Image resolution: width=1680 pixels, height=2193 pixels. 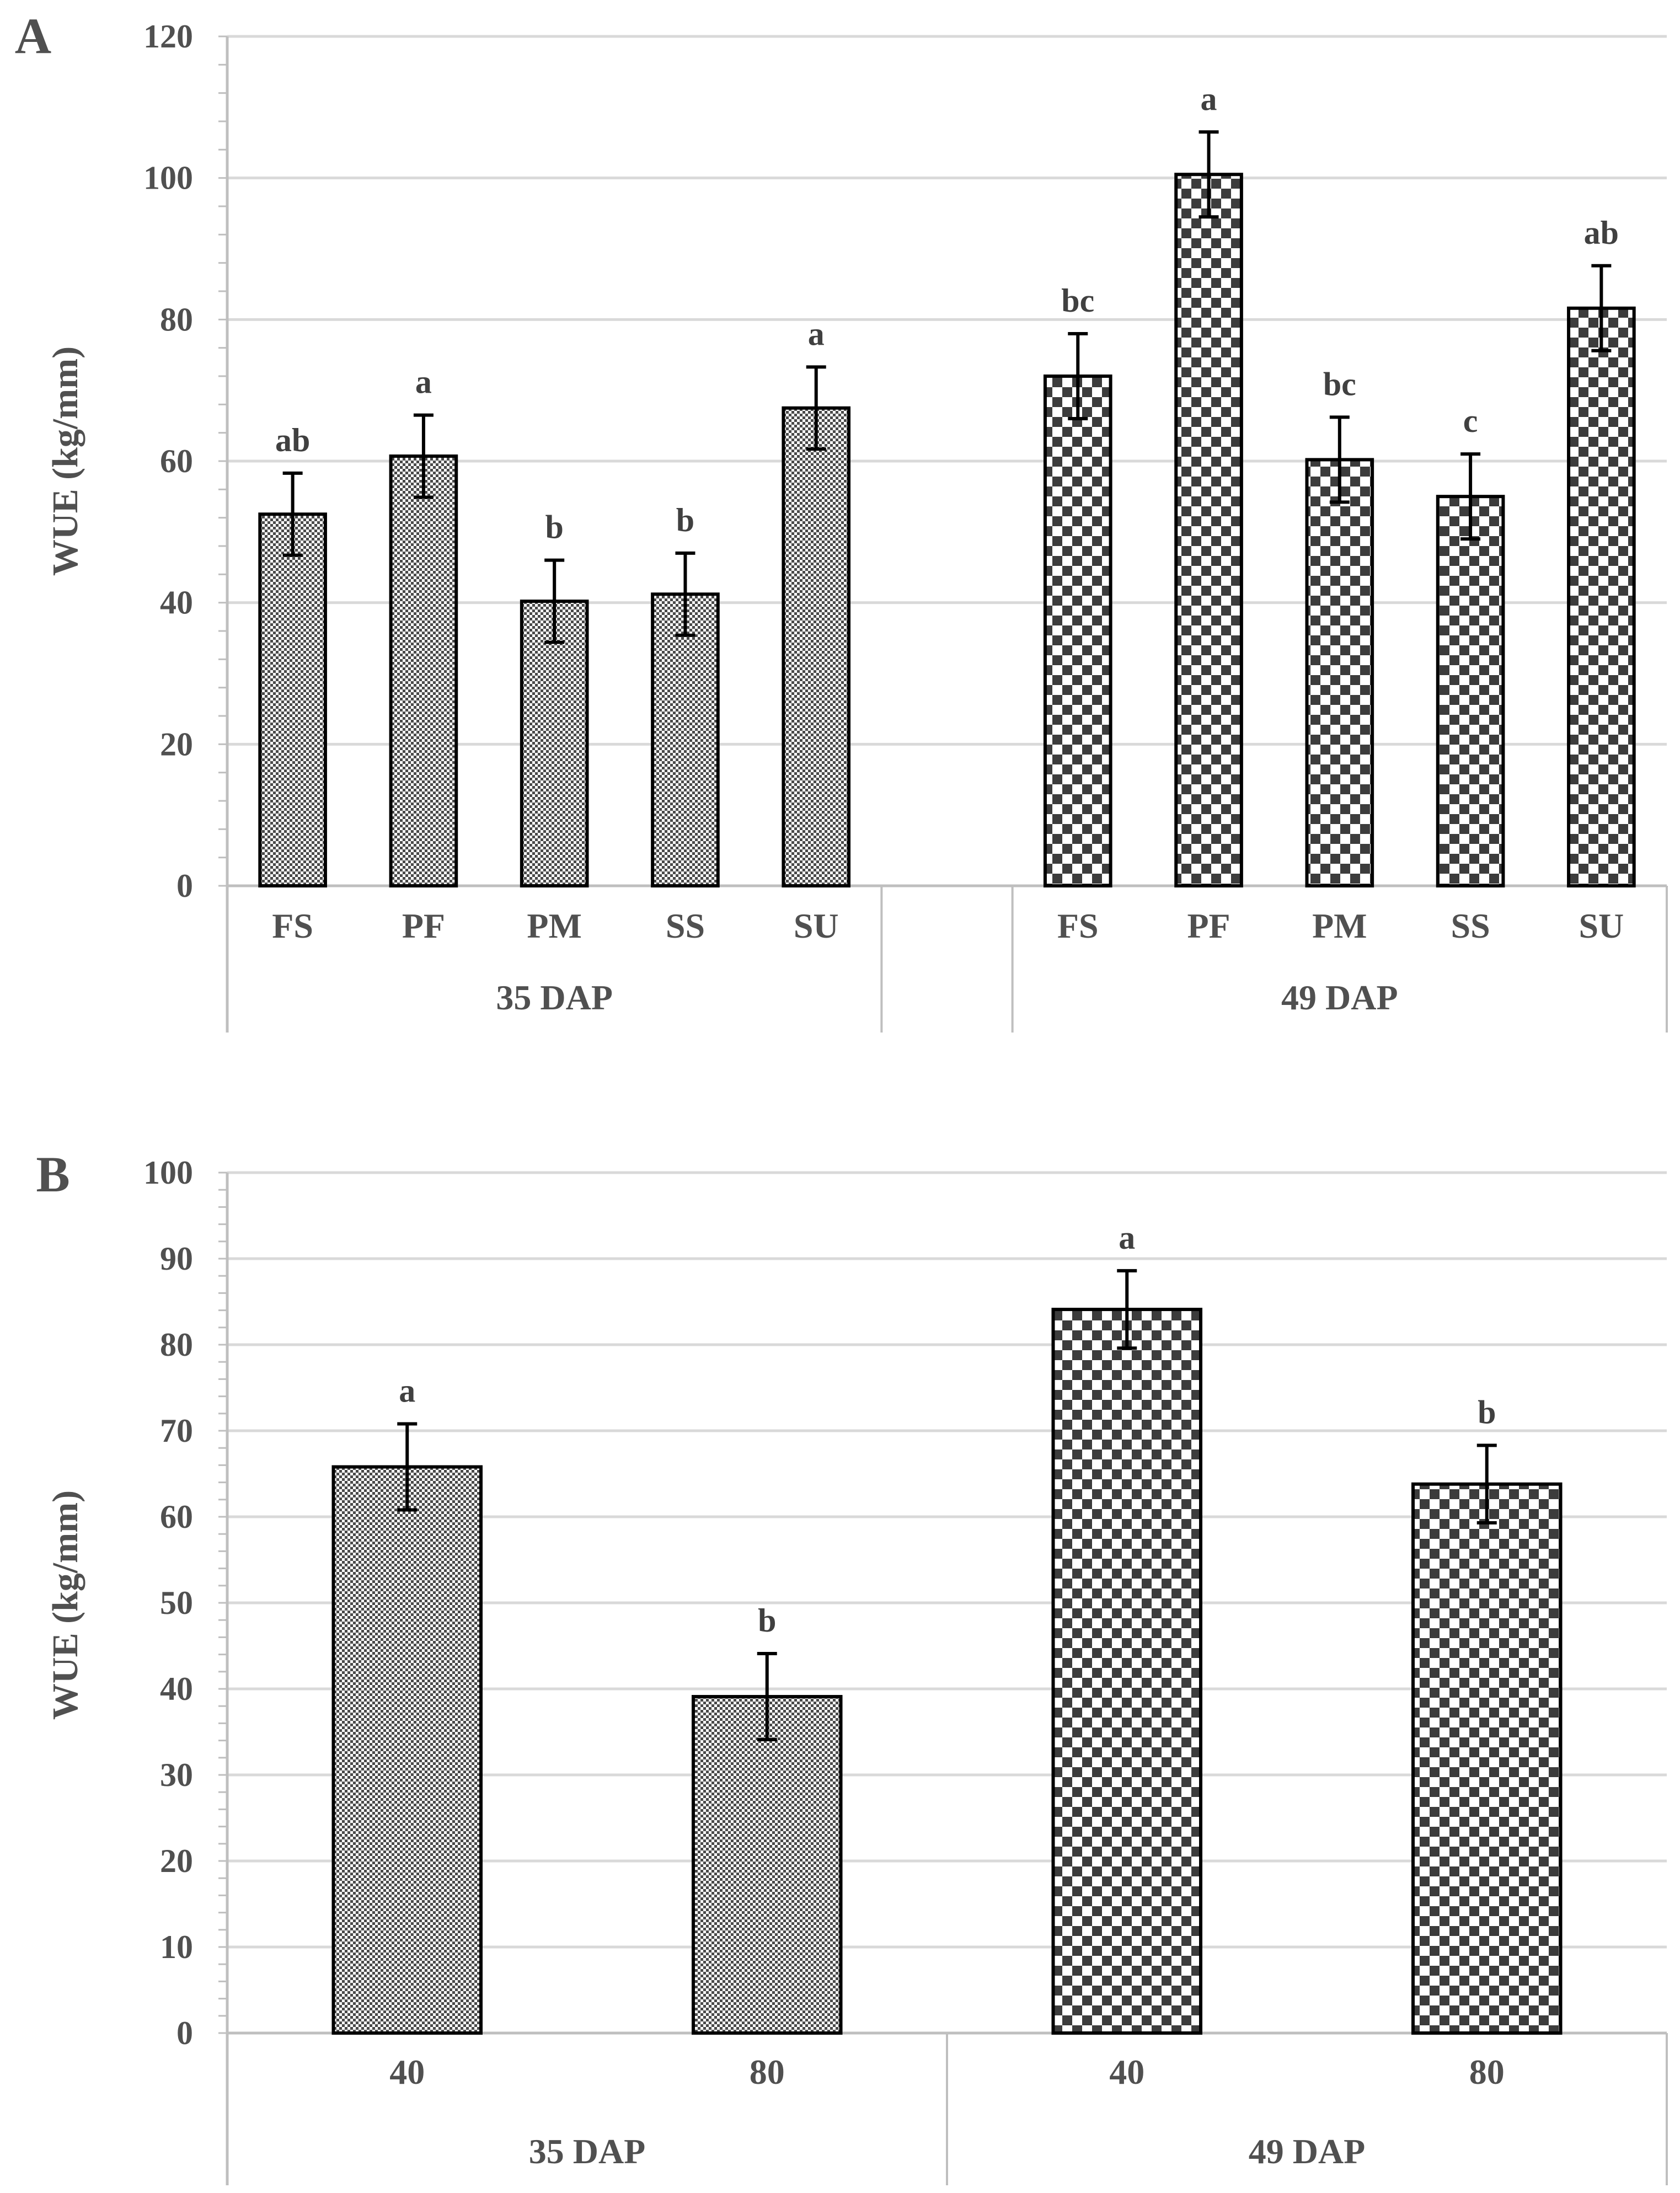 What do you see at coordinates (33, 36) in the screenshot?
I see `panel-label: A` at bounding box center [33, 36].